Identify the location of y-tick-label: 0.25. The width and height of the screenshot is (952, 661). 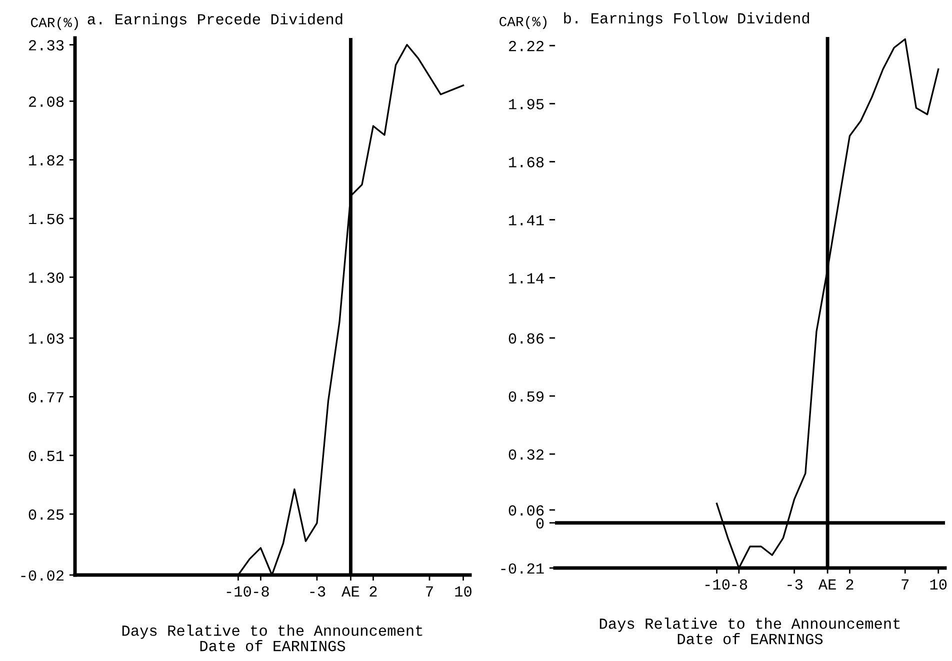
(46, 514).